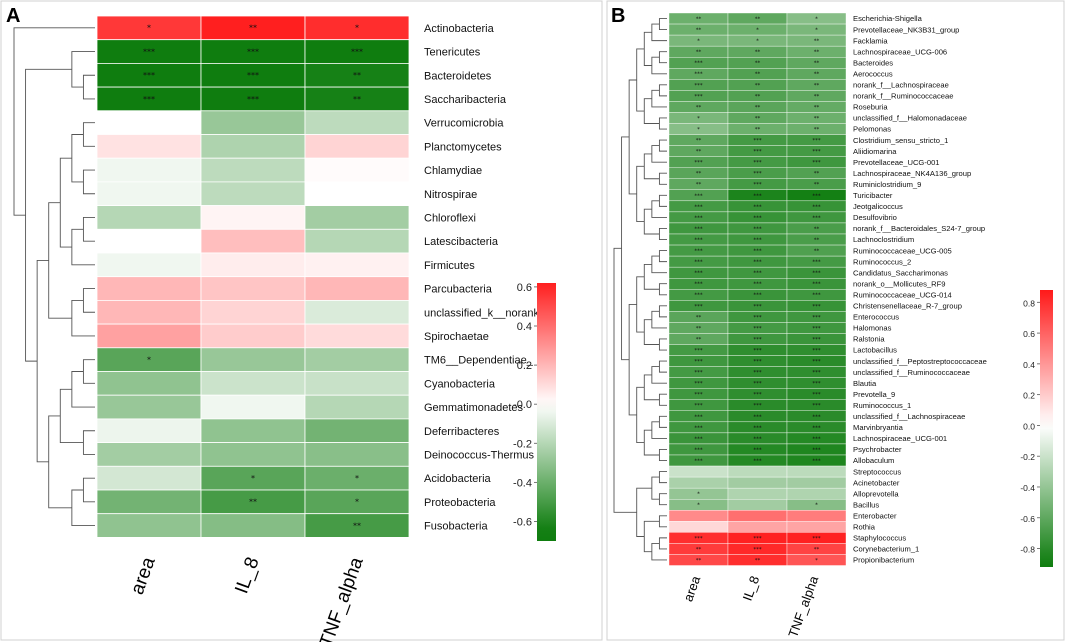 The height and width of the screenshot is (642, 1065). Describe the element at coordinates (460, 503) in the screenshot. I see `row-label: Proteobacteria` at that location.